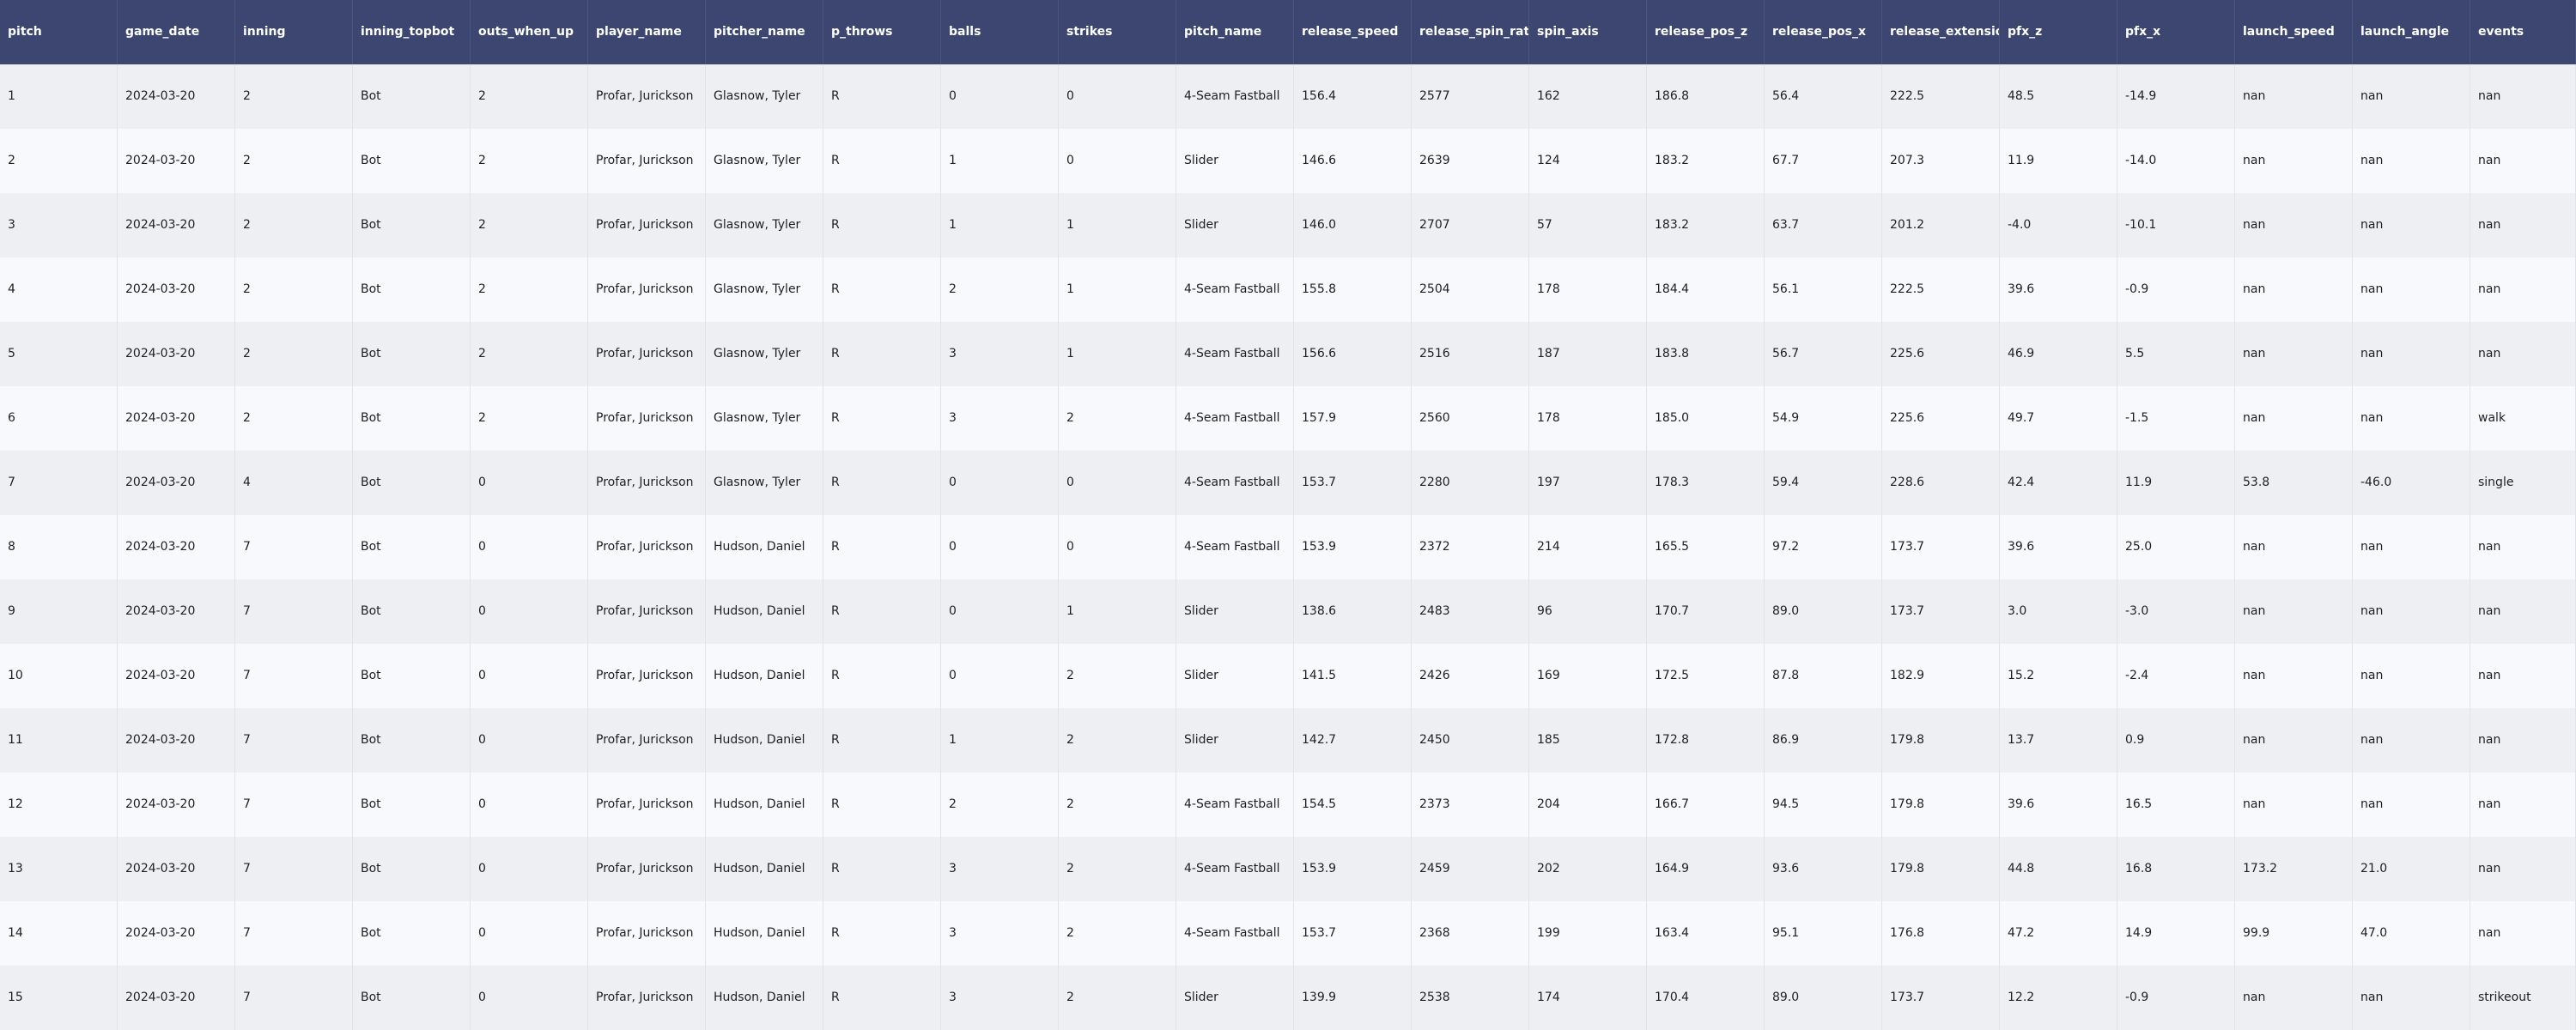 The height and width of the screenshot is (1030, 2576). I want to click on column-header-spin-axis: spin_axis, so click(1588, 32).